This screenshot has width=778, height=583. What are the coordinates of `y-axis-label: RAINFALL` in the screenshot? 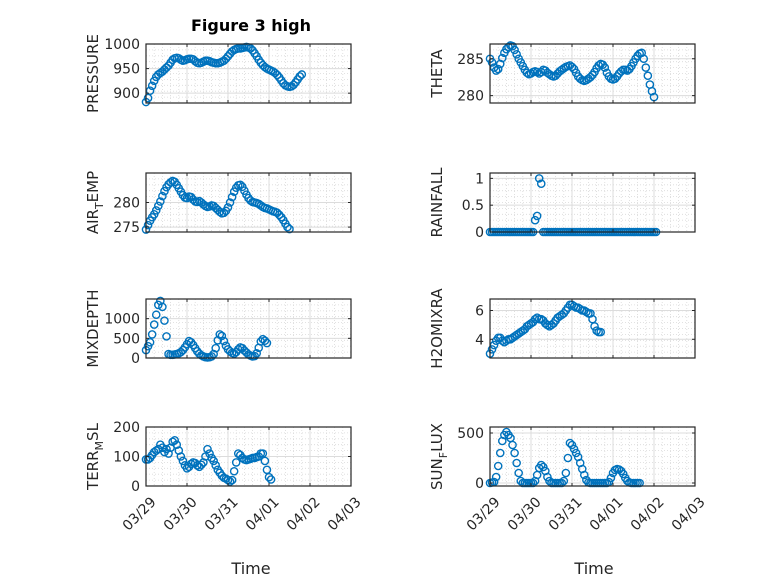 It's located at (437, 202).